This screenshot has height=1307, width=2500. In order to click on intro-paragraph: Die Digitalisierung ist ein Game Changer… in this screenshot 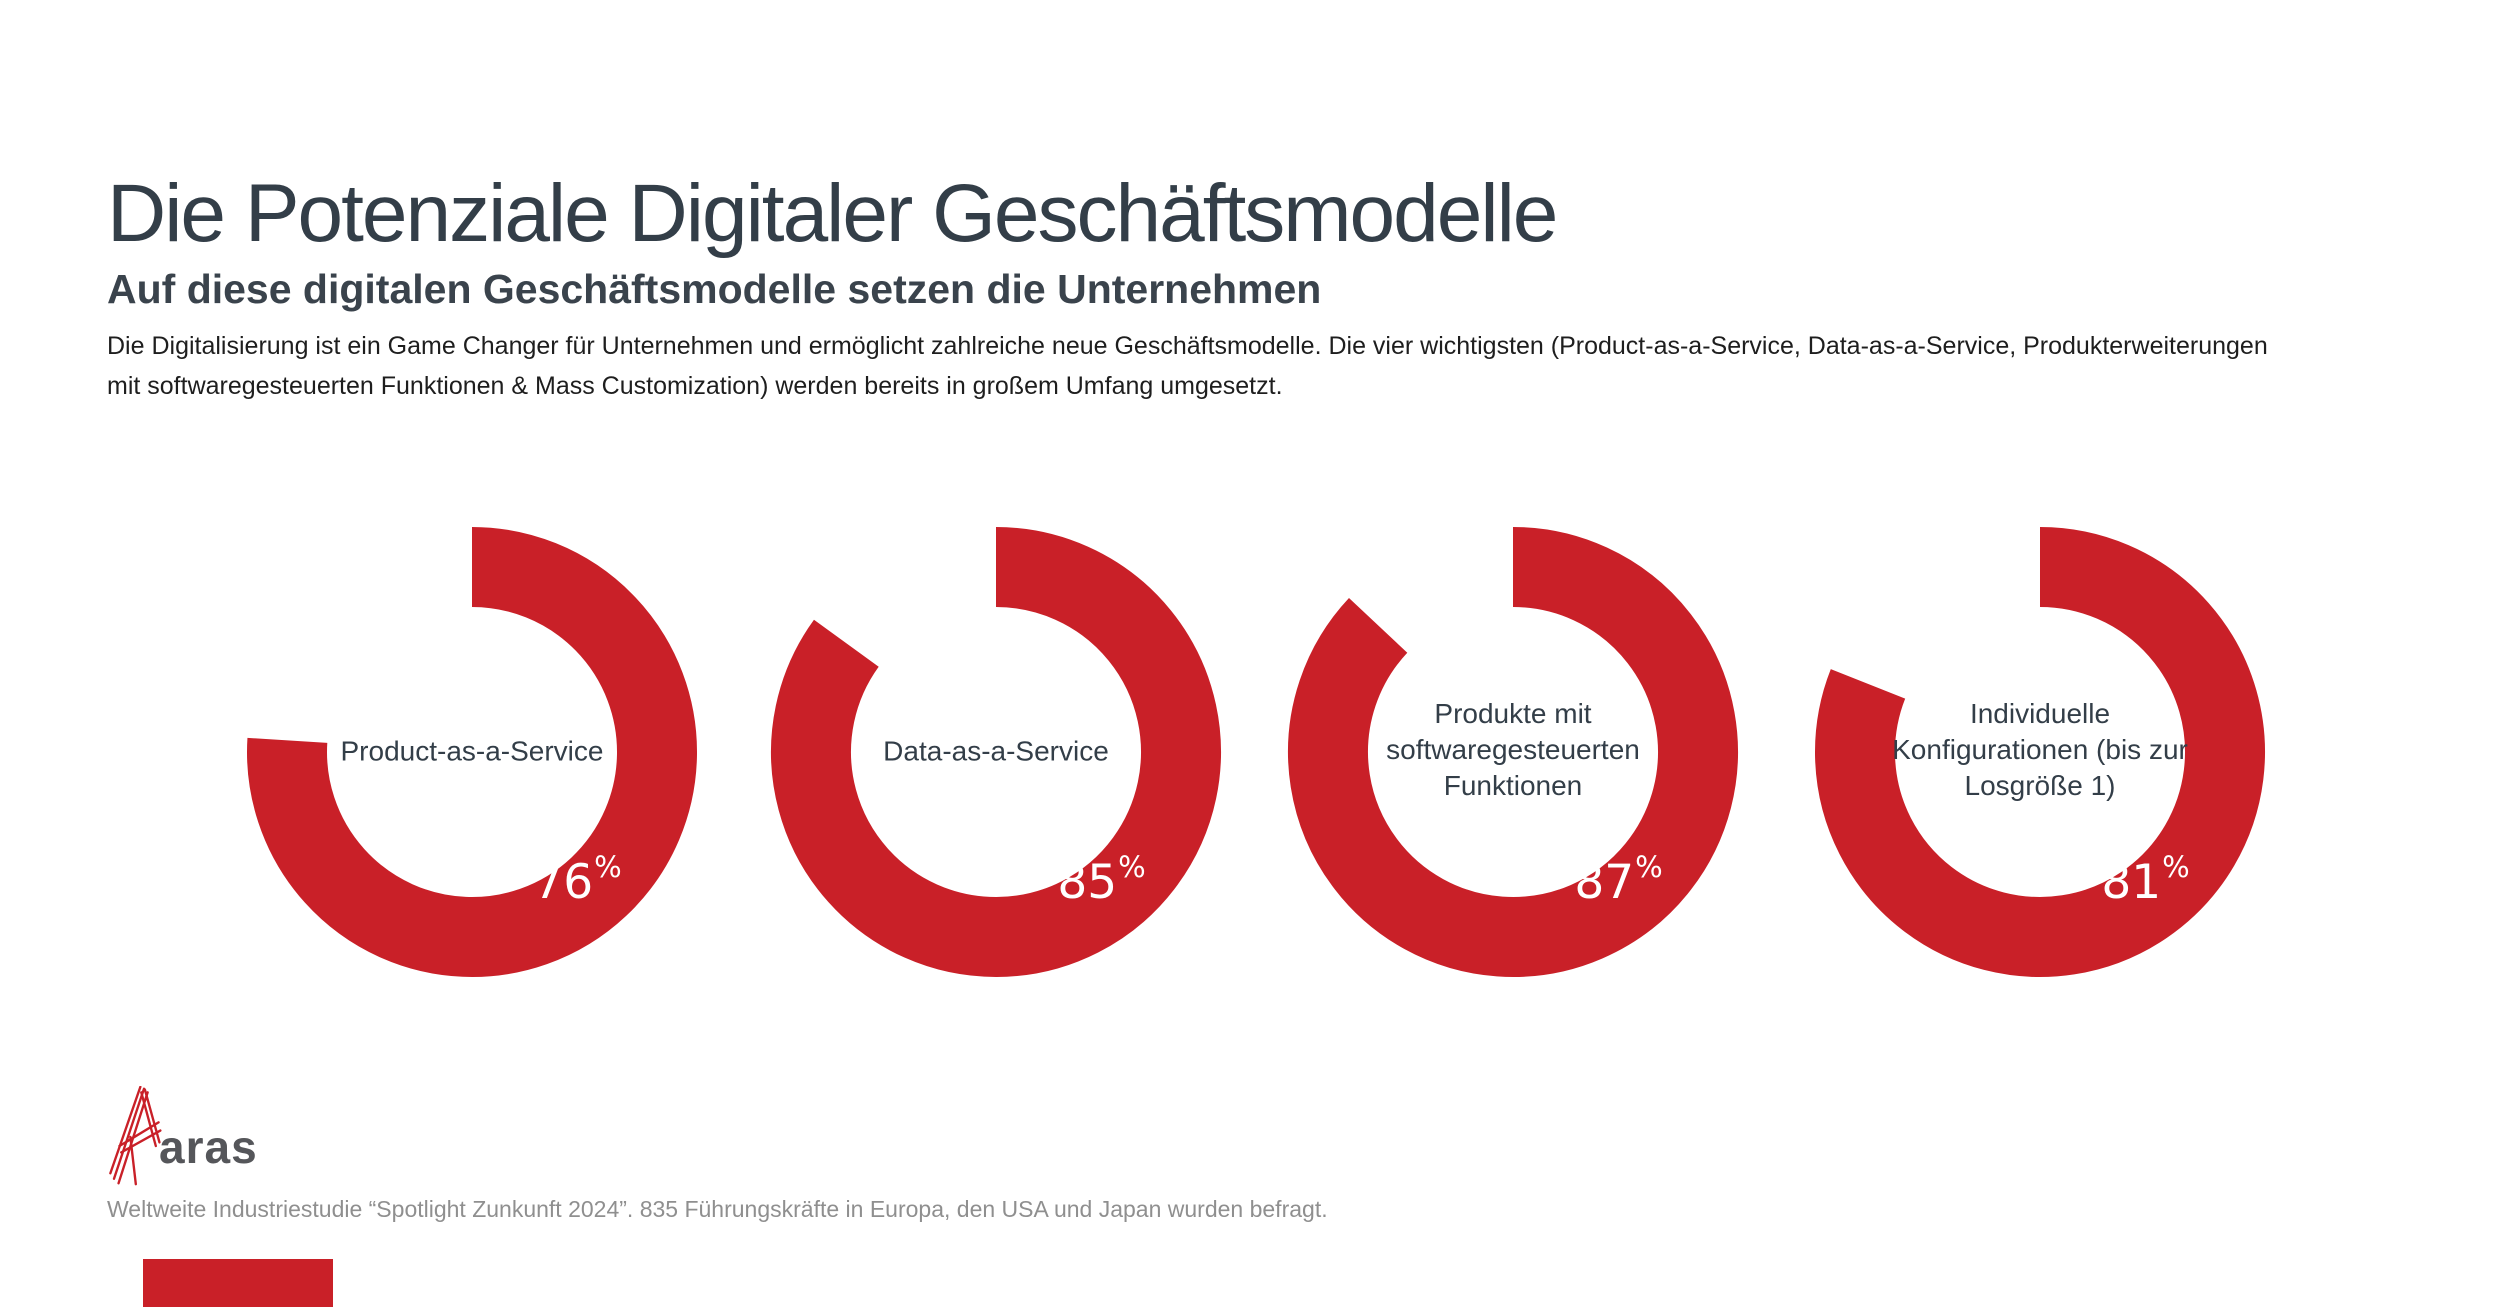, I will do `click(1187, 366)`.